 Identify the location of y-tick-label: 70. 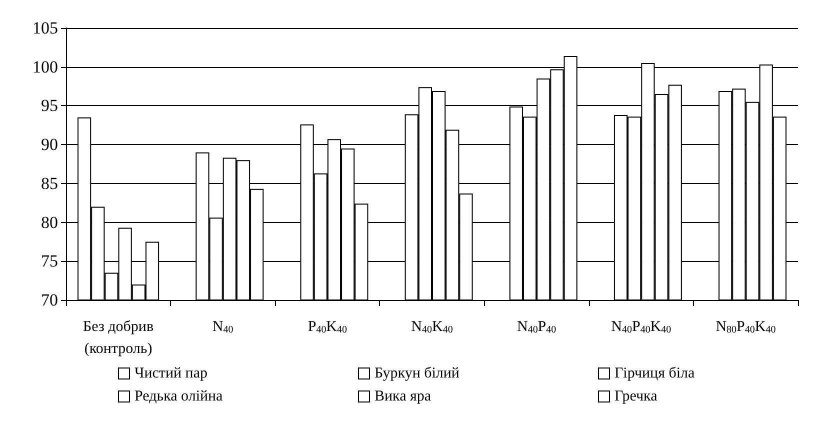
(49, 300).